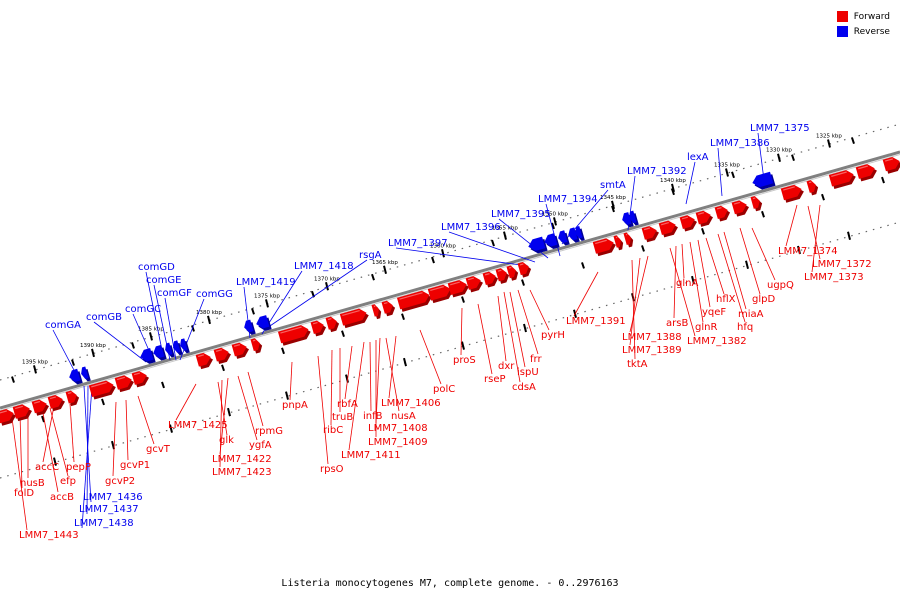  What do you see at coordinates (198, 425) in the screenshot?
I see `forward-gene-label: LMM7_1425` at bounding box center [198, 425].